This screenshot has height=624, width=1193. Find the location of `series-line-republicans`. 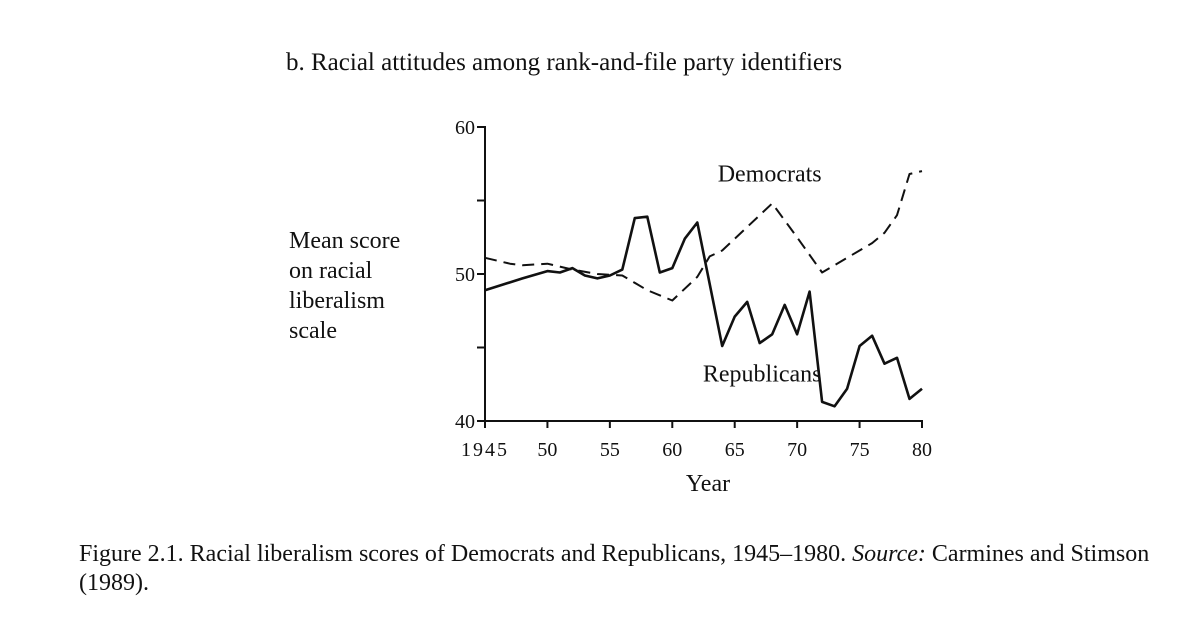

series-line-republicans is located at coordinates (703, 311).